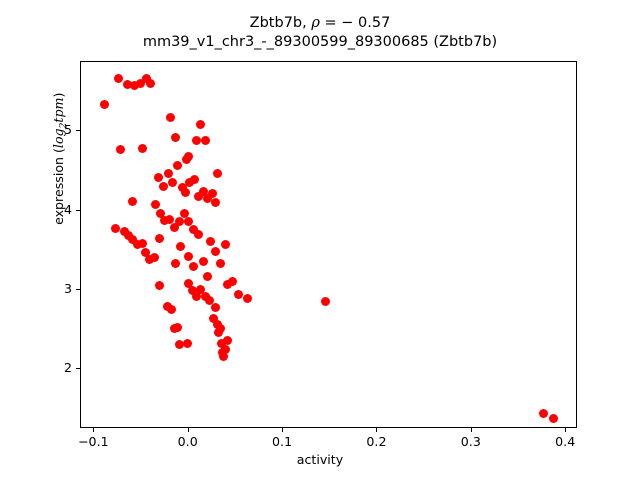 The height and width of the screenshot is (480, 640). I want to click on title-rho-symbol: ρ, so click(315, 23).